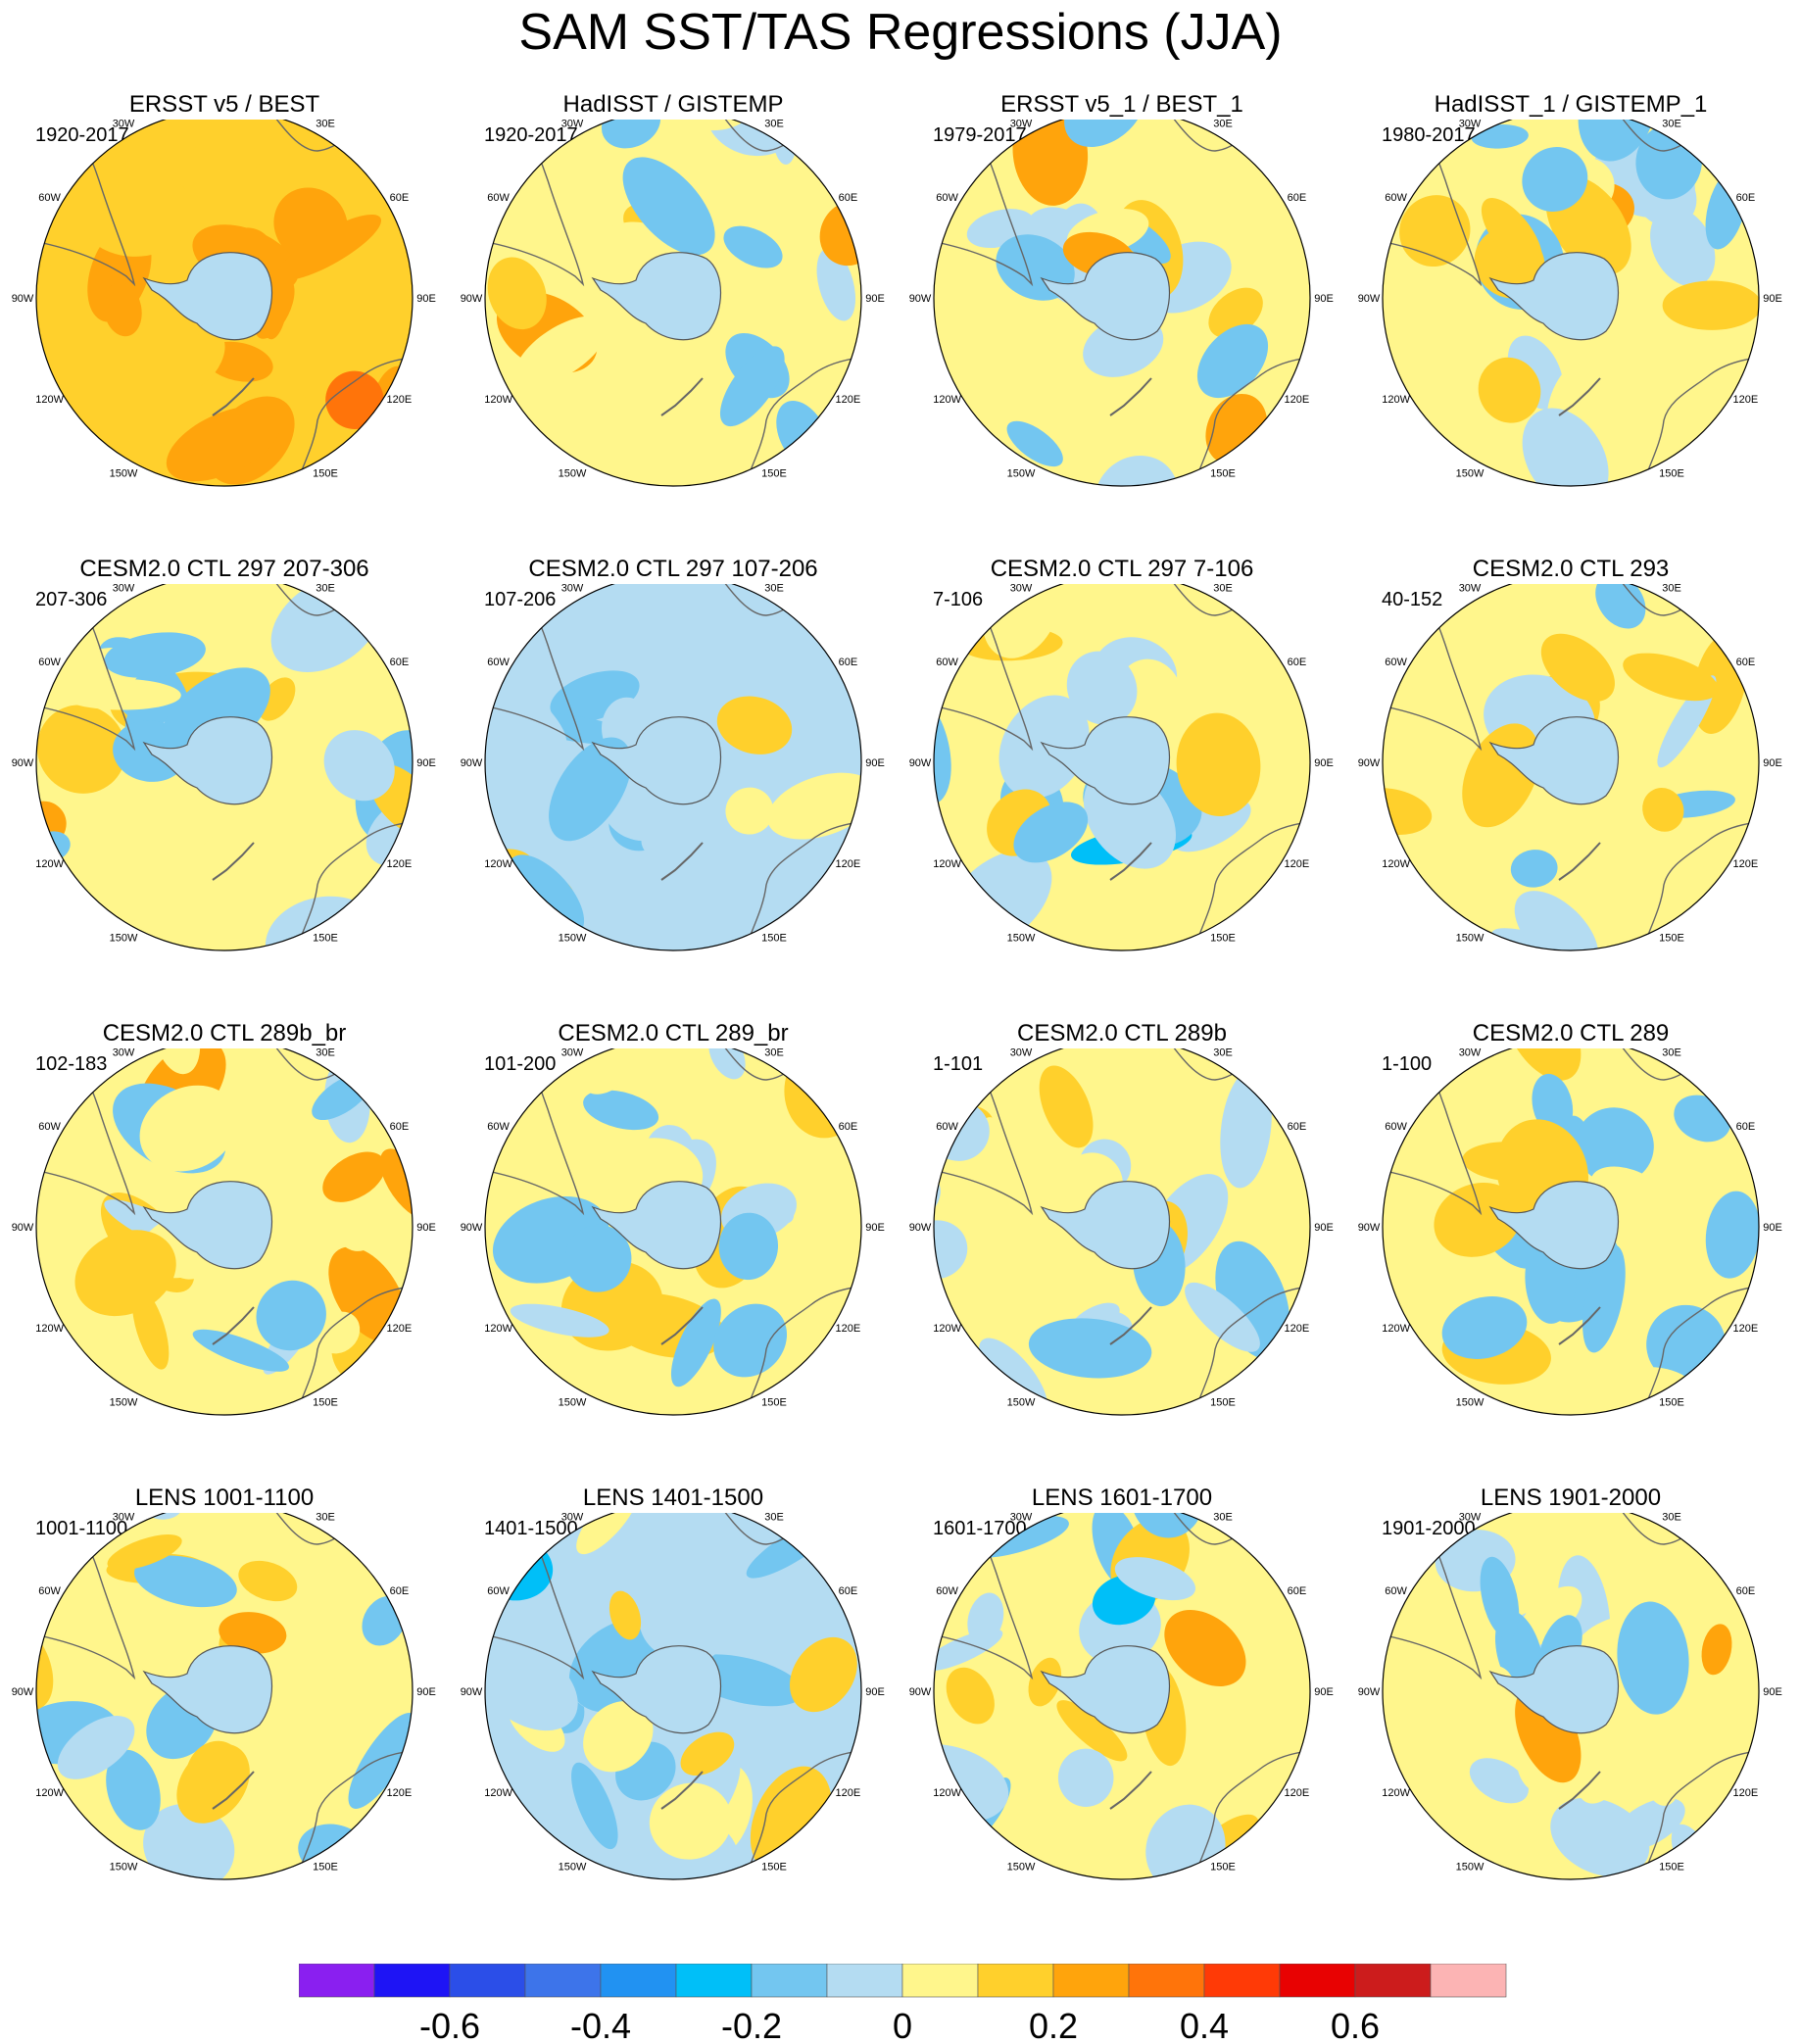 This screenshot has height=2044, width=1801. What do you see at coordinates (449, 2025) in the screenshot?
I see `colorbar-tick-label: -0.6` at bounding box center [449, 2025].